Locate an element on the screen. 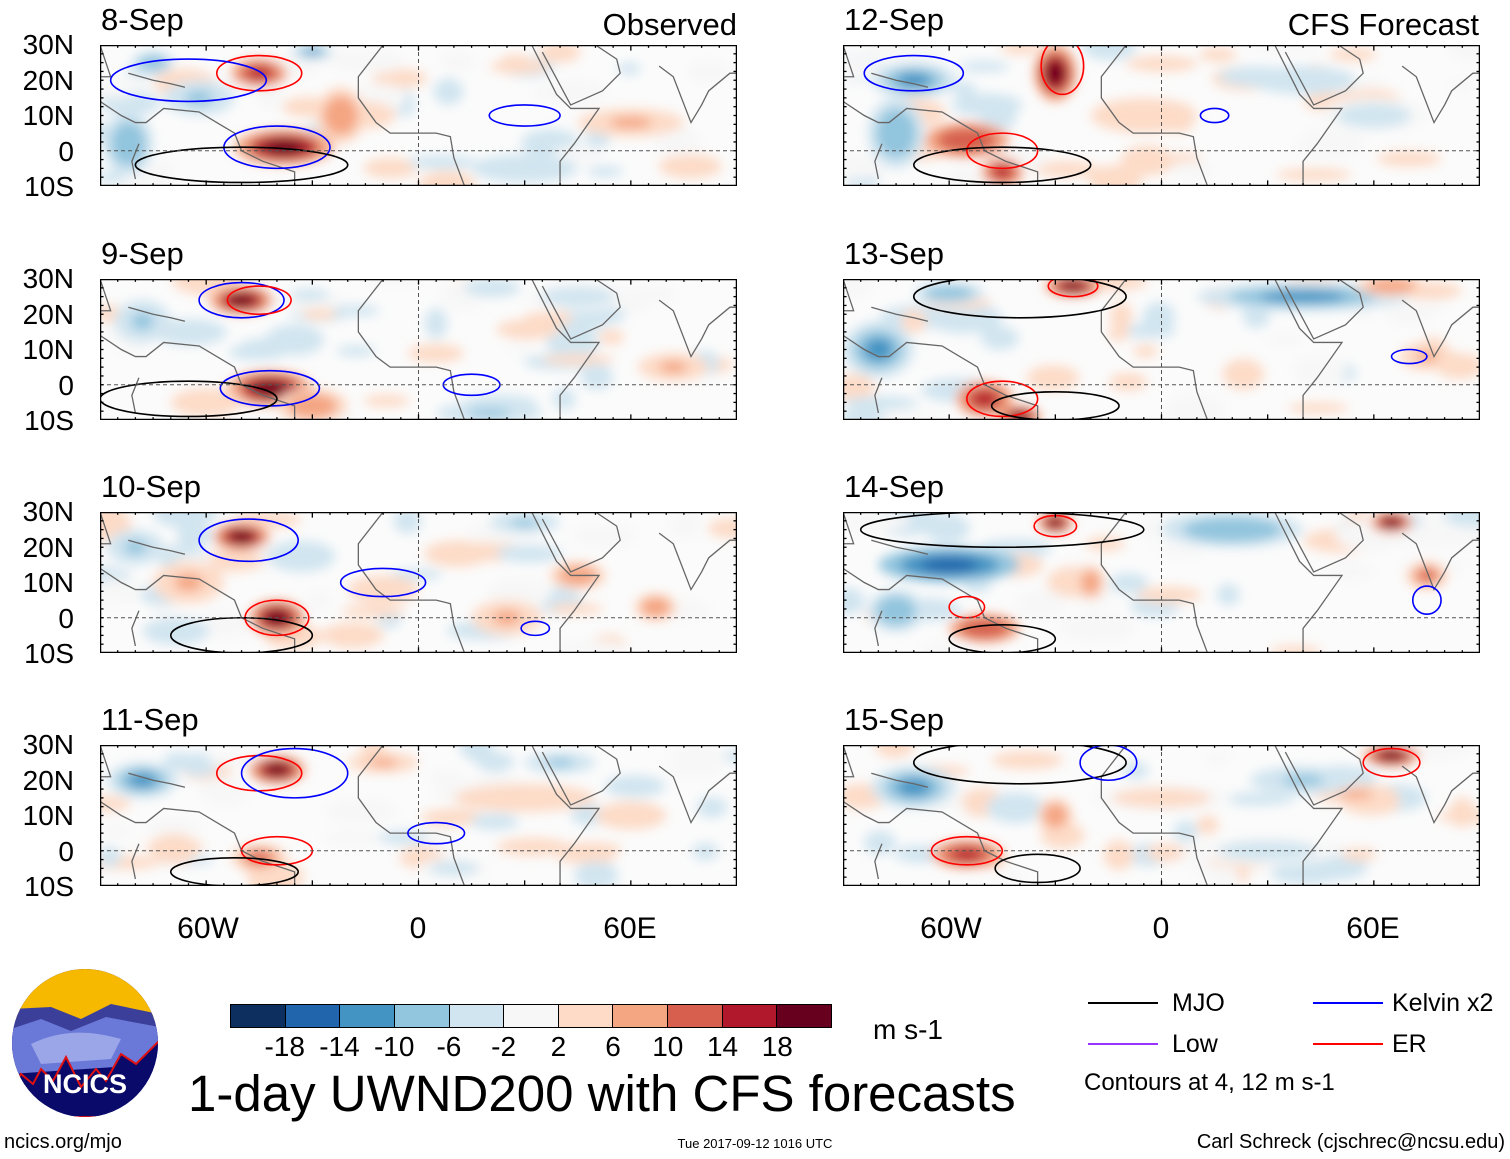 The height and width of the screenshot is (1159, 1510). panel-date-label: 8-Sep is located at coordinates (142, 19).